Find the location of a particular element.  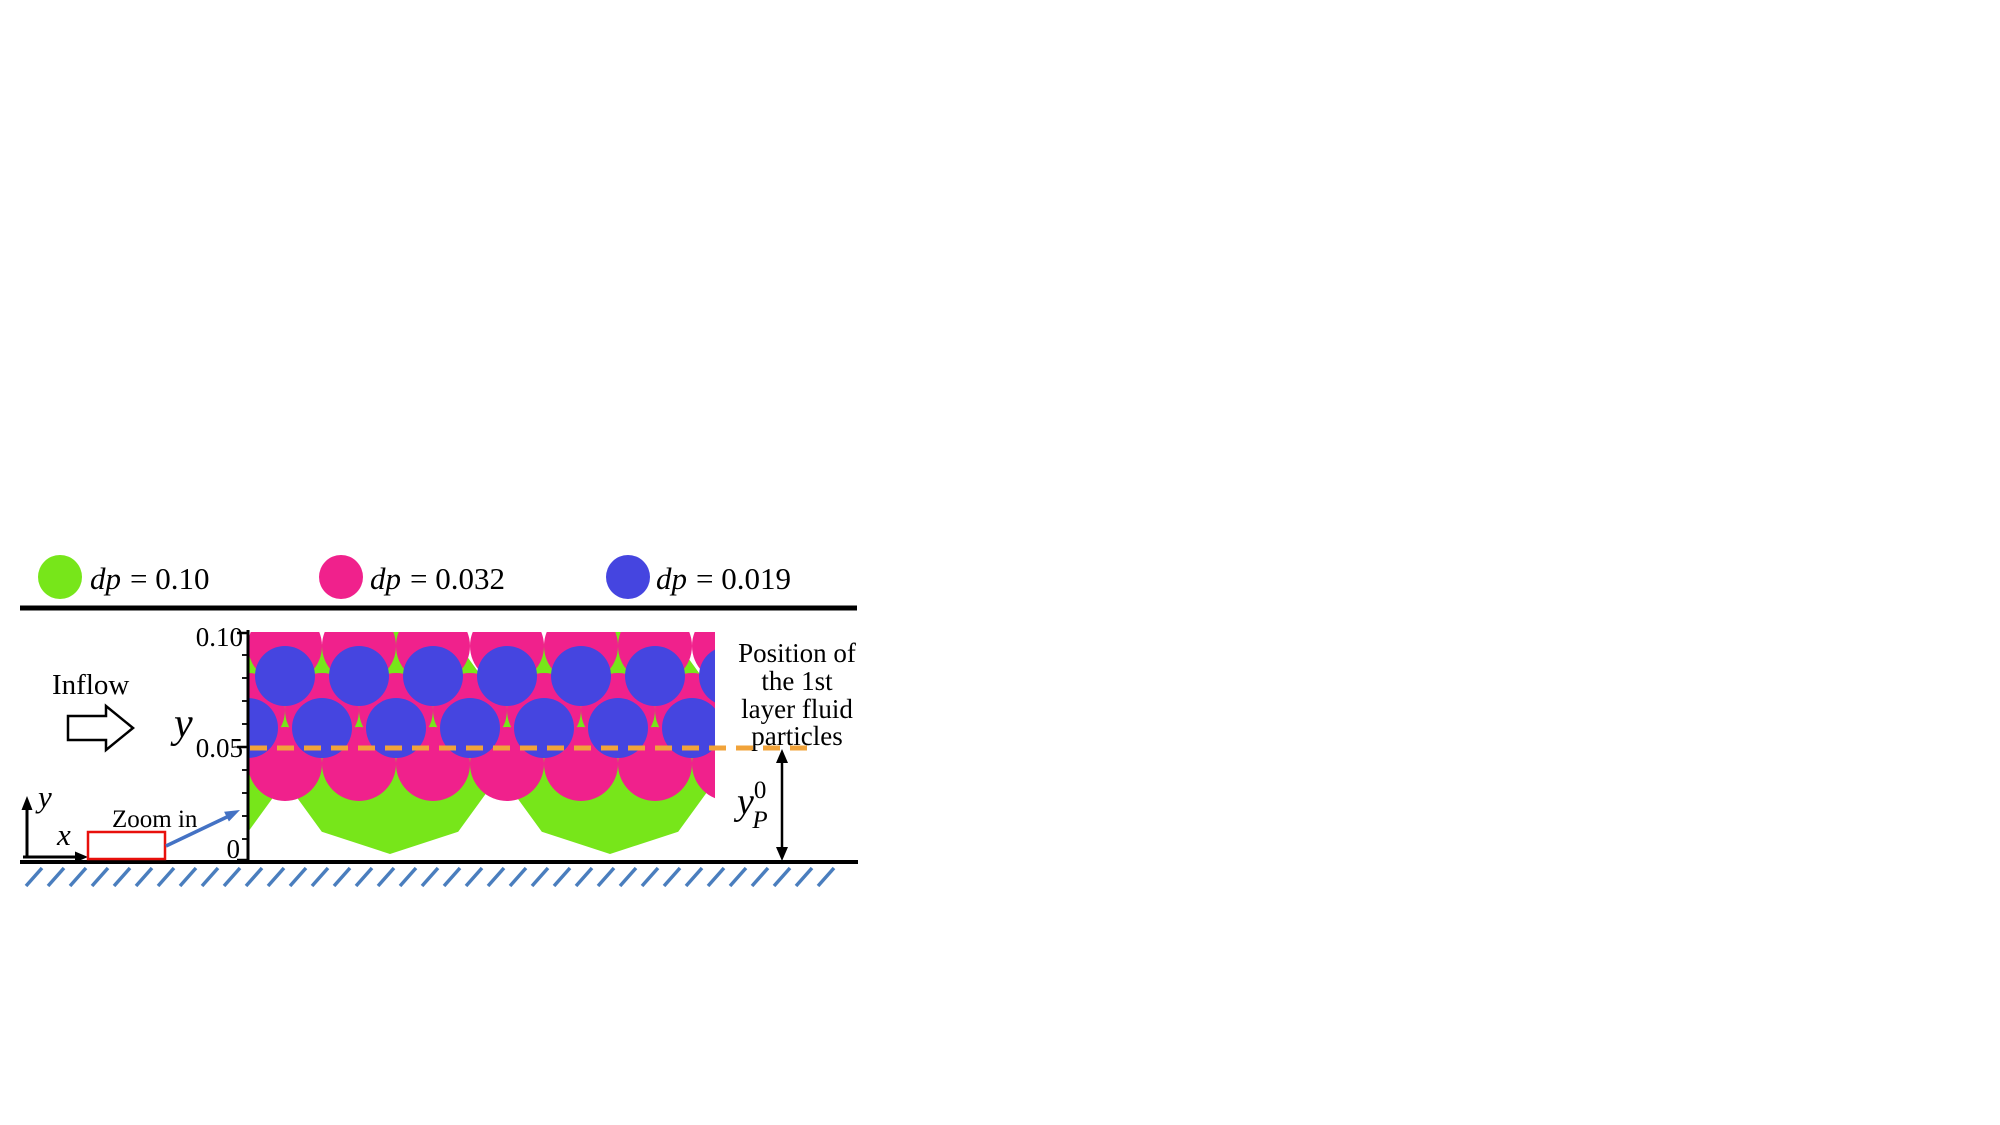

tick-label-0: 0 is located at coordinates (234, 849).